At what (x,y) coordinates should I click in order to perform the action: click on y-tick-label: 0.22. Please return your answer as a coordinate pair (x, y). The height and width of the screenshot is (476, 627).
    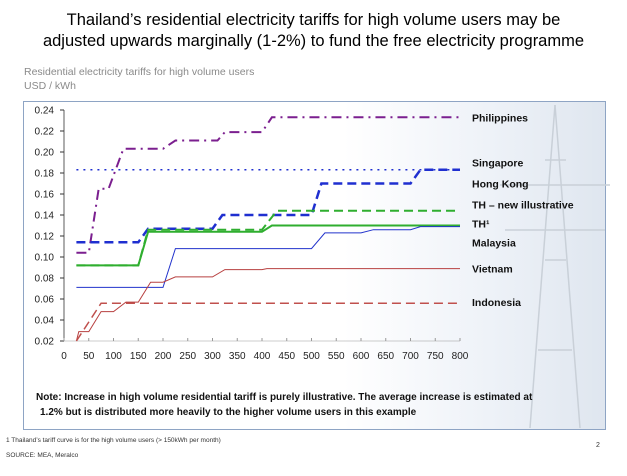
    Looking at the image, I should click on (45, 132).